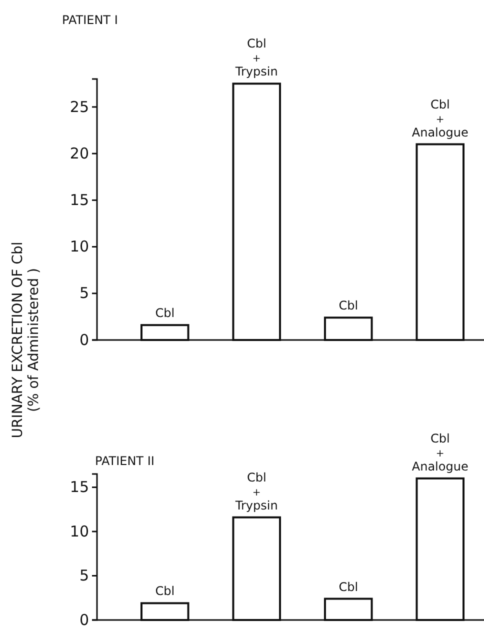 Image resolution: width=484 pixels, height=630 pixels. Describe the element at coordinates (79, 153) in the screenshot. I see `y-tick-label: 20` at that location.